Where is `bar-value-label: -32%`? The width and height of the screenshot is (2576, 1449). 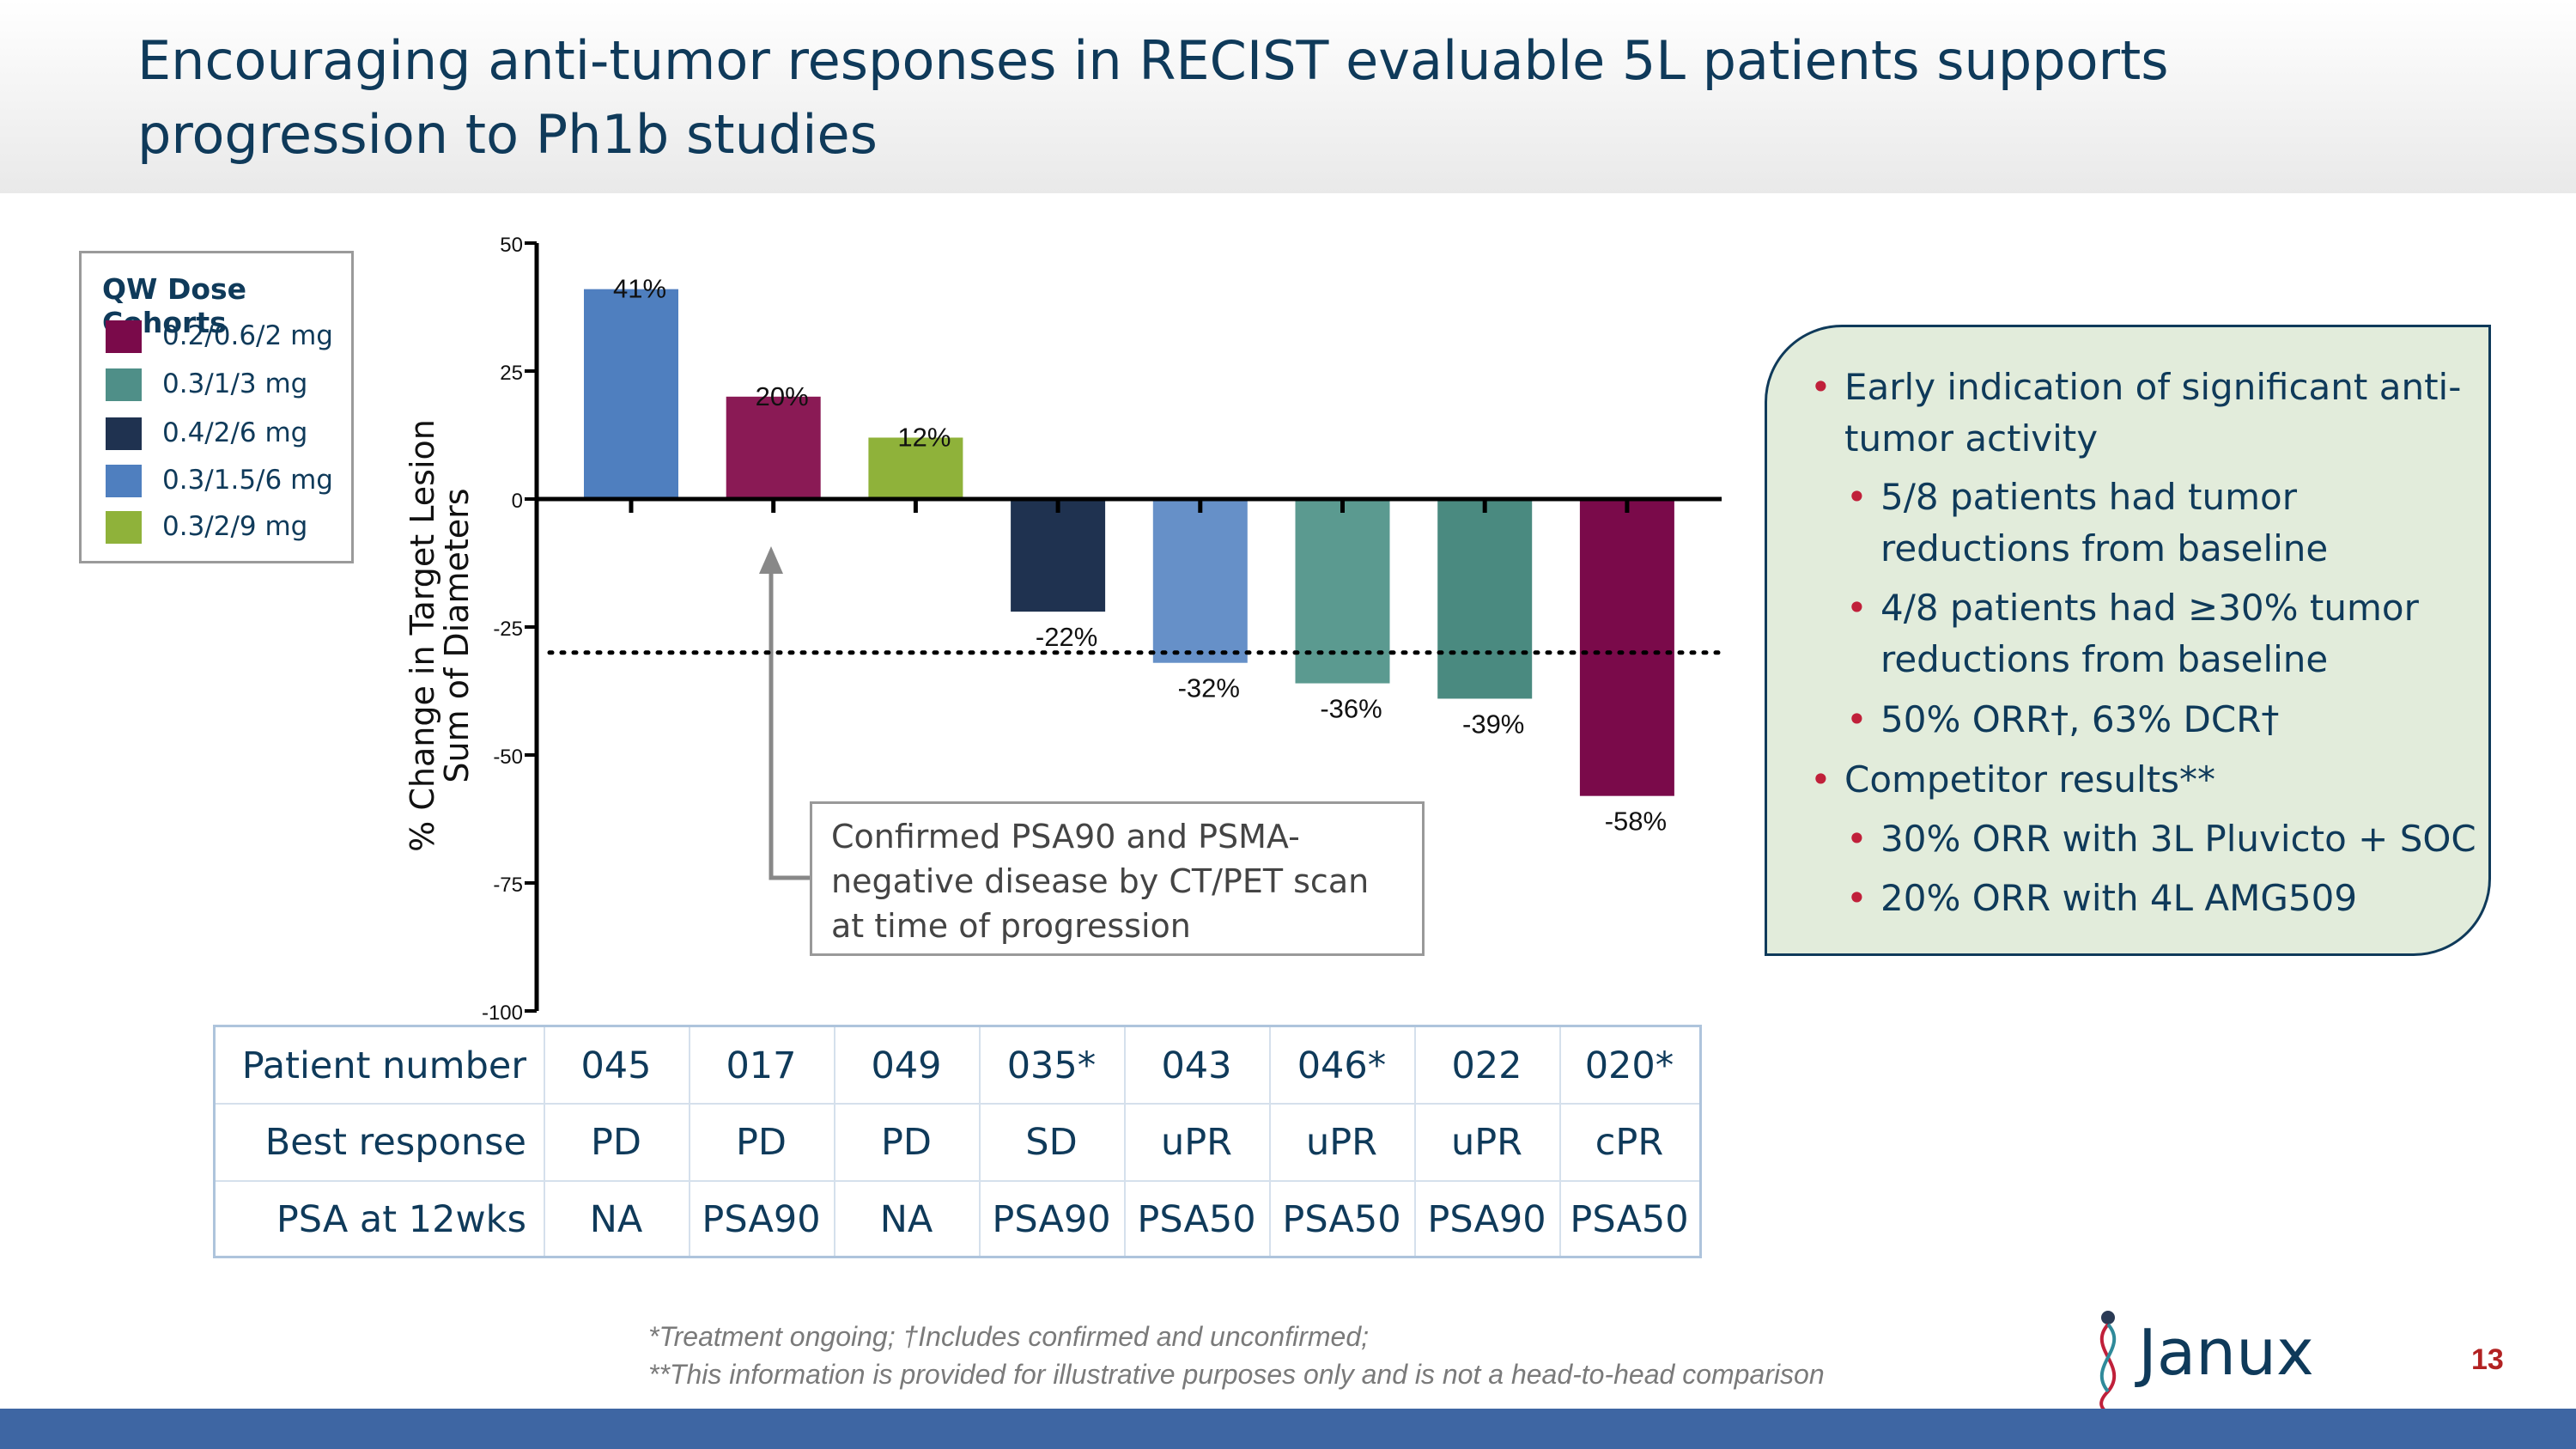 bar-value-label: -32% is located at coordinates (1209, 688).